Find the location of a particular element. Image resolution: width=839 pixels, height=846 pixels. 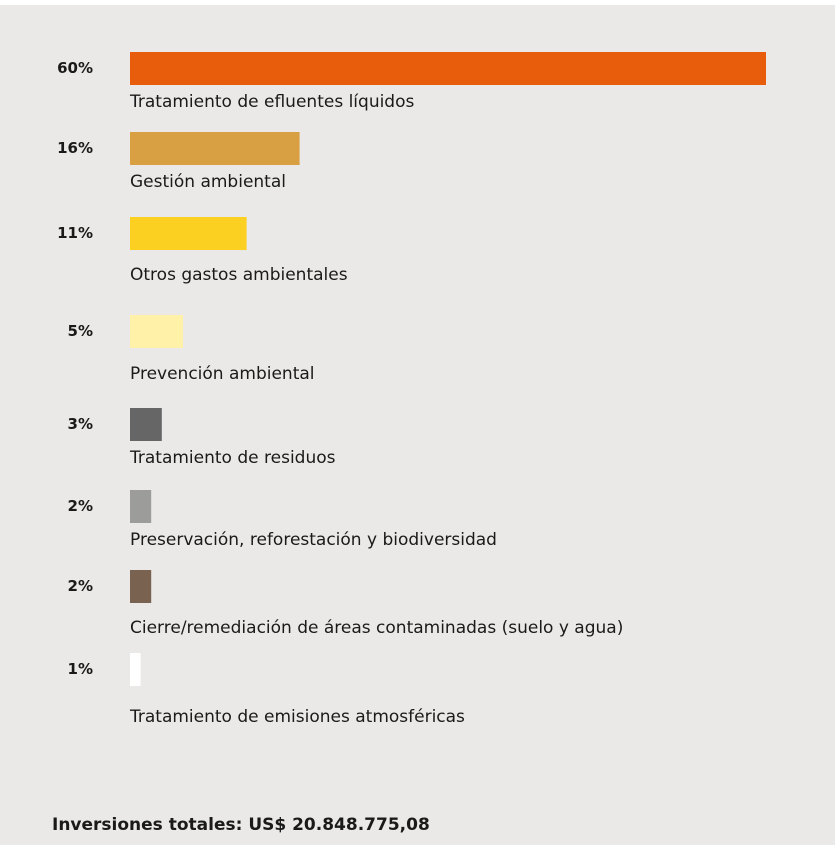

footer: Inversiones totales: US$ 20.848.775,08 is located at coordinates (241, 825).